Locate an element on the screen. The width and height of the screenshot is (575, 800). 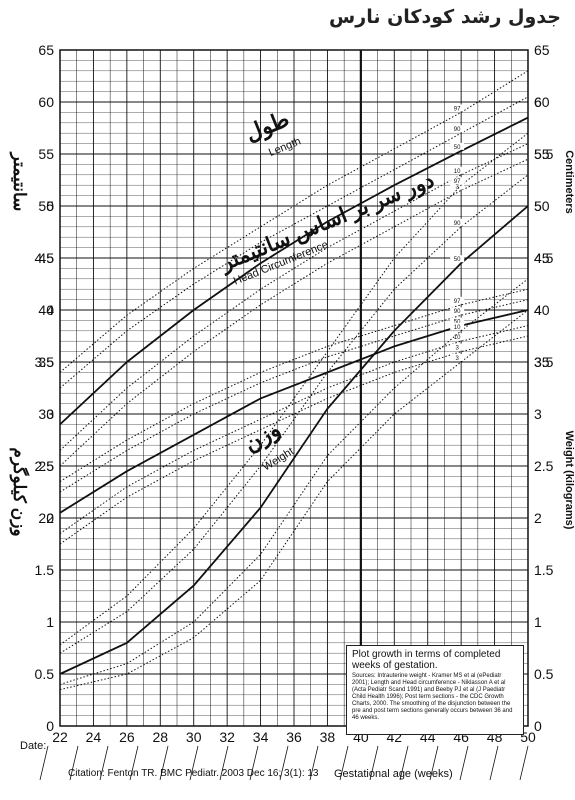
y-tick-kg-right: 4 is located at coordinates (538, 310).